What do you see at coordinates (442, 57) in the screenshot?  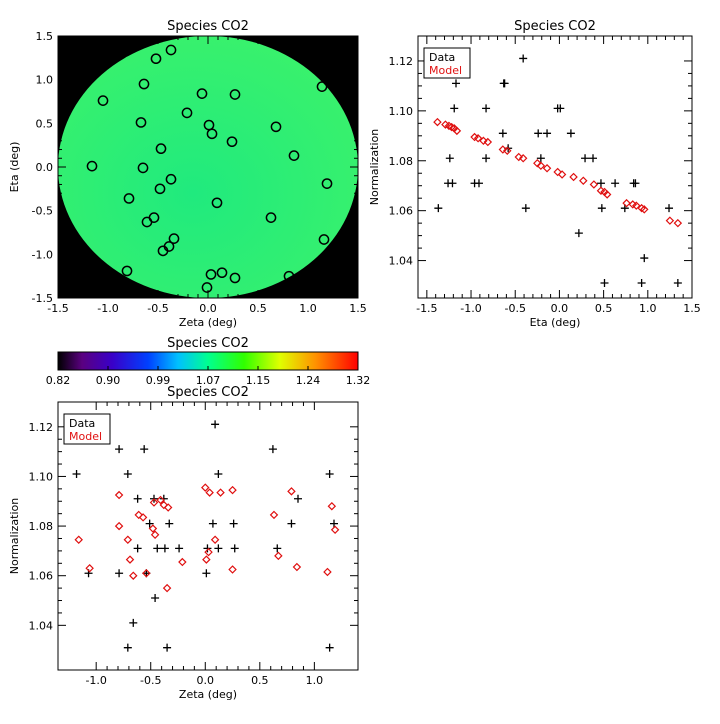 I see `legend-data-label: Data` at bounding box center [442, 57].